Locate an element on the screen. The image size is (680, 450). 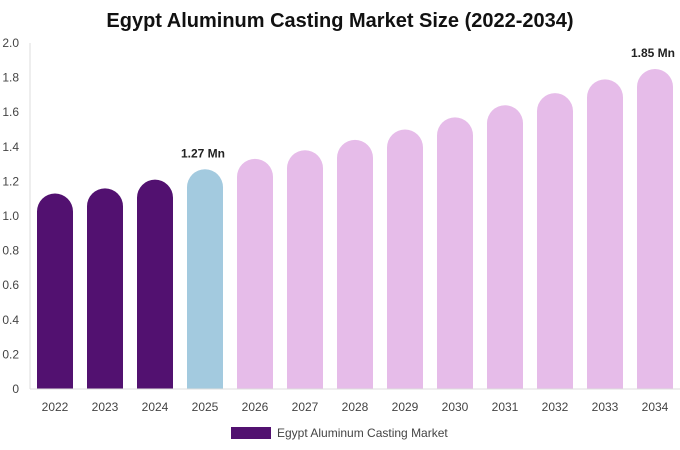
bar-2026 is located at coordinates (255, 273).